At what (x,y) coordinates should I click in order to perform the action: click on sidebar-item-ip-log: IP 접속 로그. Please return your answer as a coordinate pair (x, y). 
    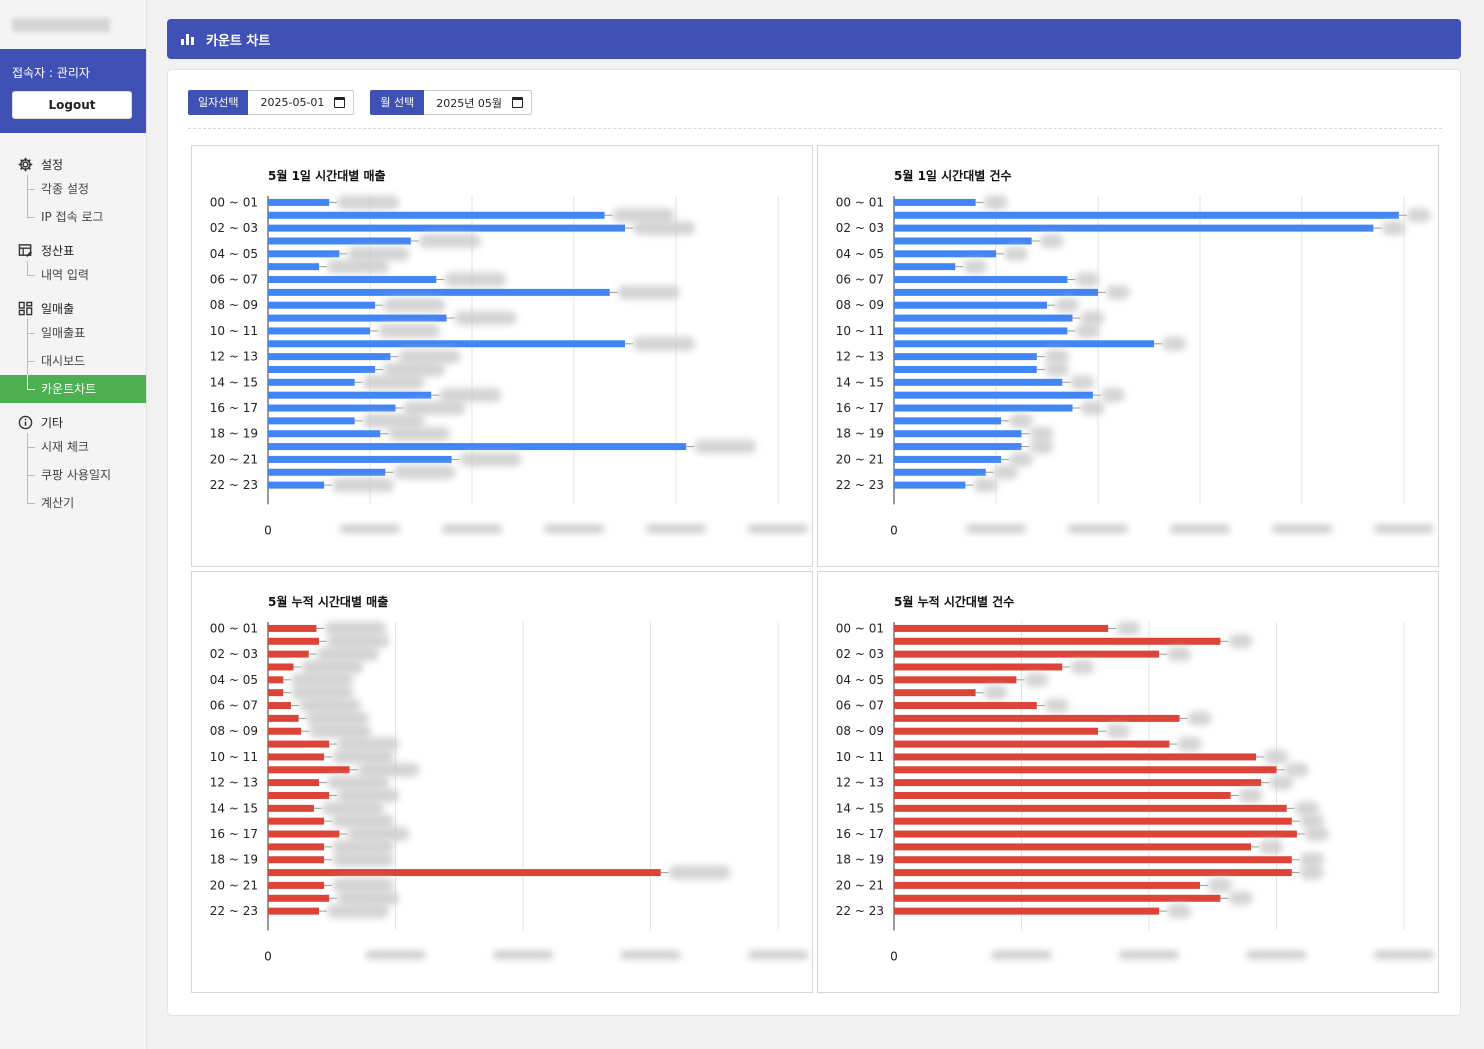
    Looking at the image, I should click on (73, 217).